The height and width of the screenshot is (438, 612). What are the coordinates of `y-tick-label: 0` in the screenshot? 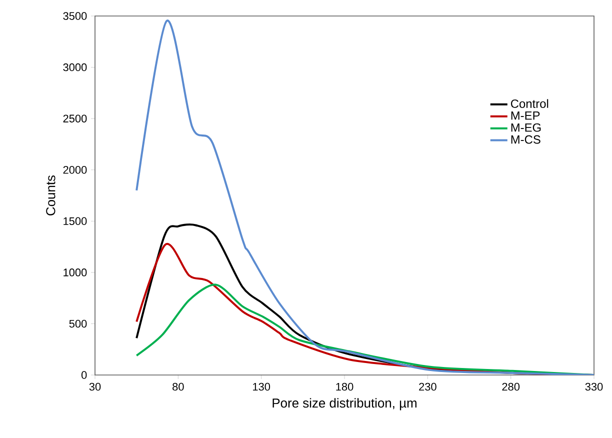 It's located at (84, 375).